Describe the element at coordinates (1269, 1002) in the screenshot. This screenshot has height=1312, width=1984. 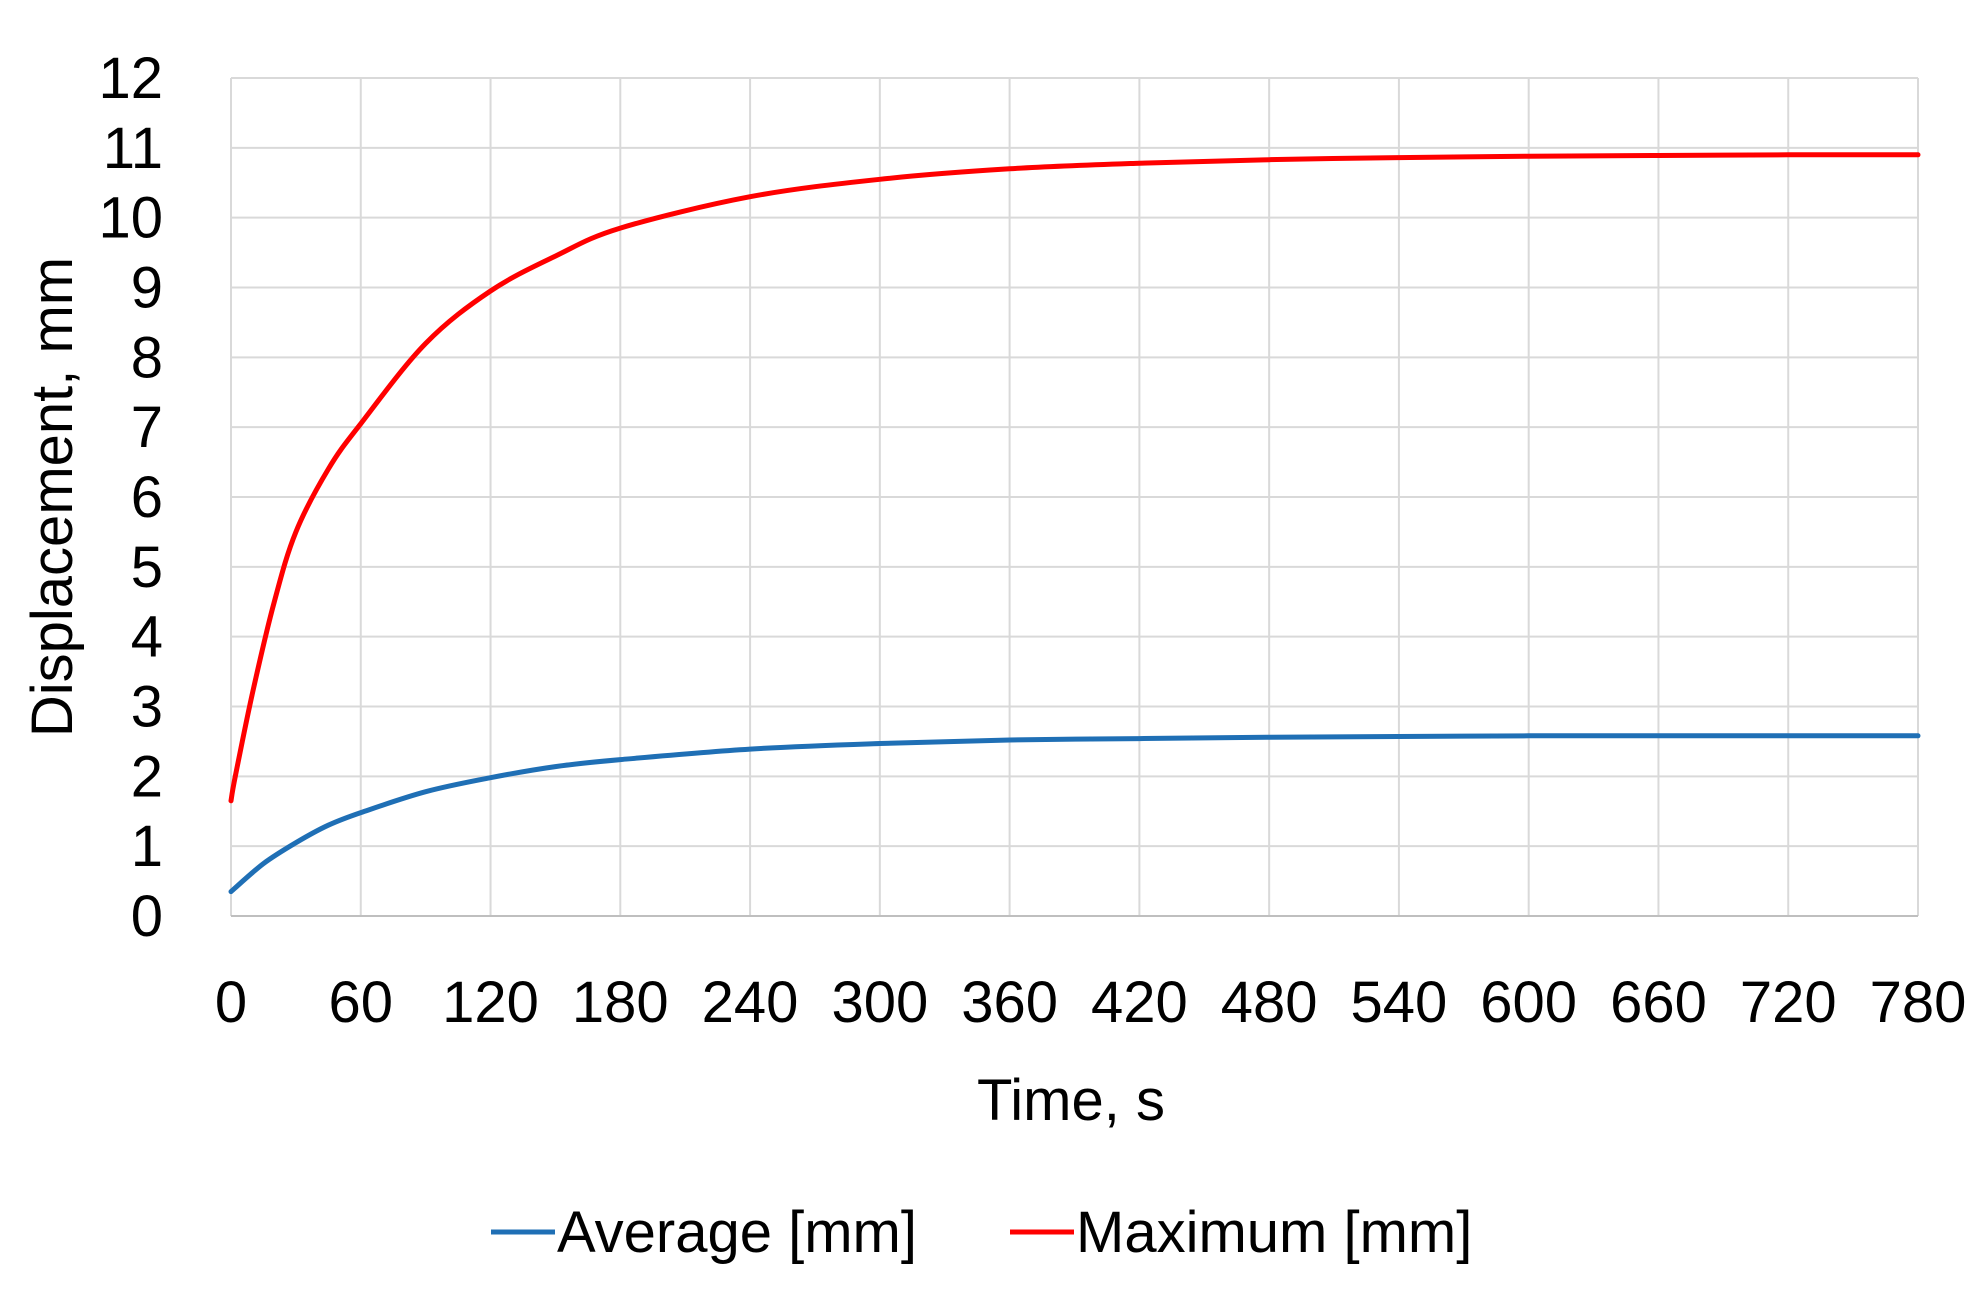
I see `x-tick-label: 480` at that location.